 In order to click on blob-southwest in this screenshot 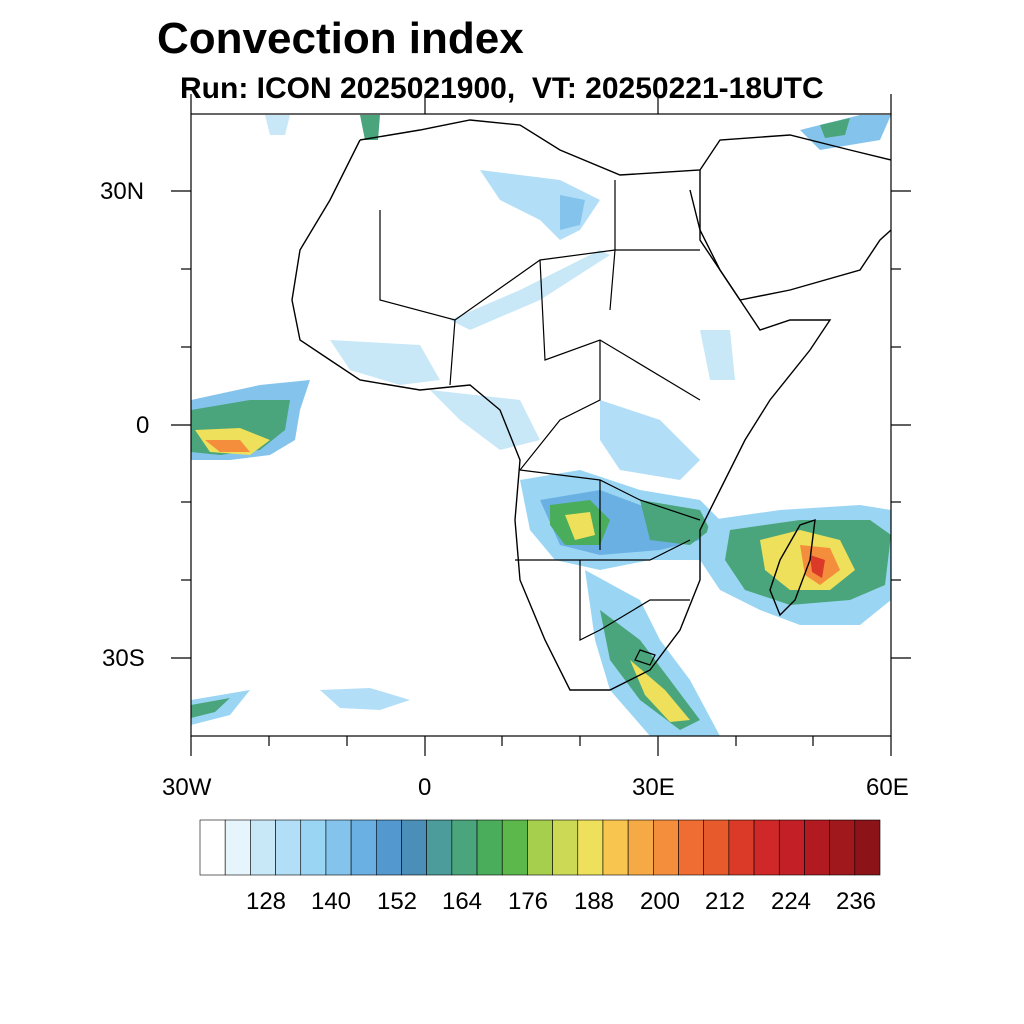, I will do `click(220, 707)`.